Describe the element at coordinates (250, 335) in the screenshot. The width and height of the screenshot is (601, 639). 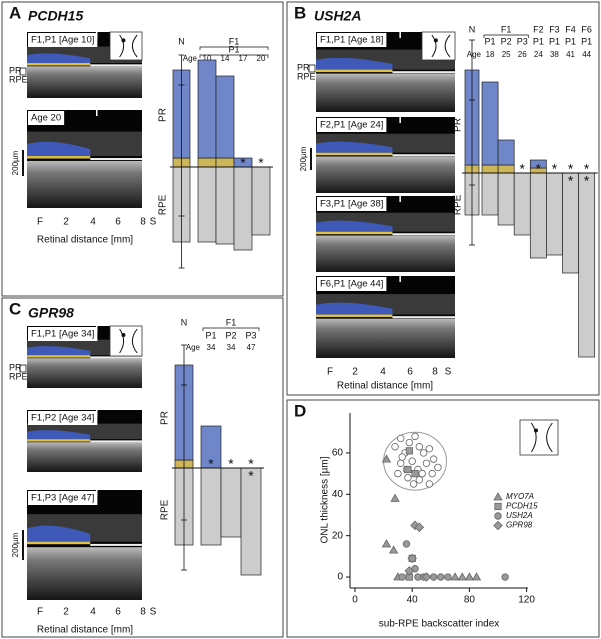
I see `column-header: P3` at that location.